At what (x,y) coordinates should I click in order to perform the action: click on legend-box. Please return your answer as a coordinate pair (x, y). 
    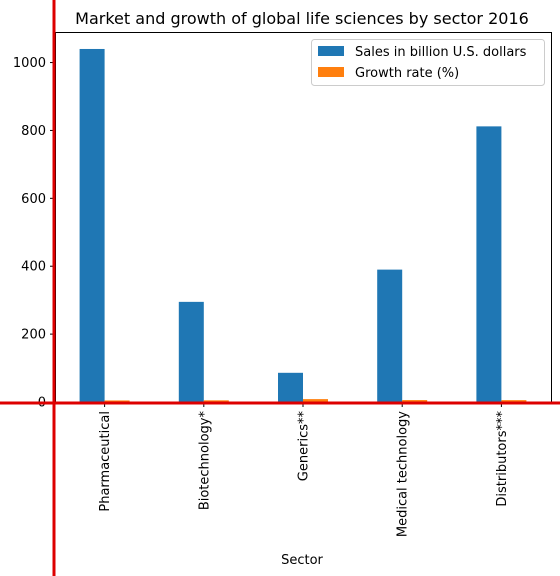
    Looking at the image, I should click on (428, 62).